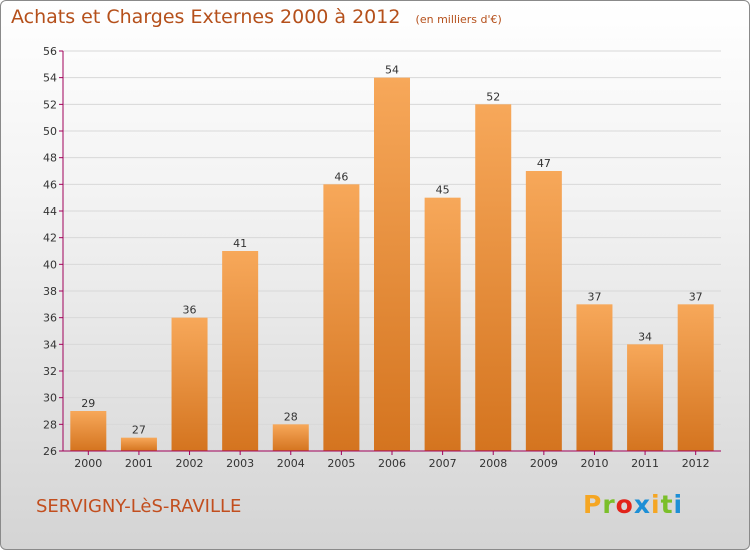 This screenshot has width=750, height=550. I want to click on proxiti-logo: Proxiti, so click(633, 504).